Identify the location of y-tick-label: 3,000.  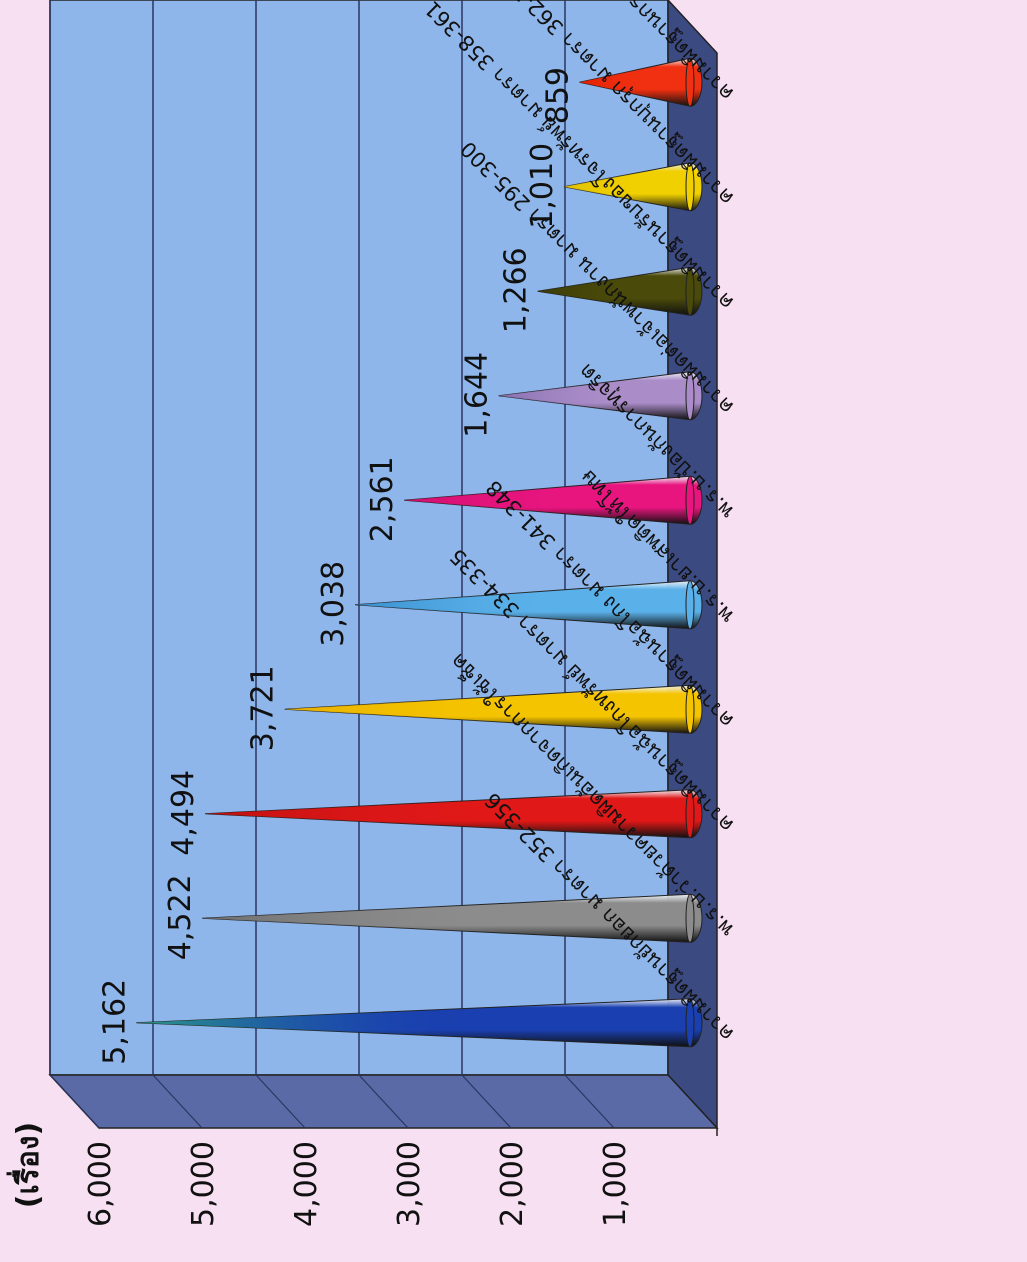
(409, 1184).